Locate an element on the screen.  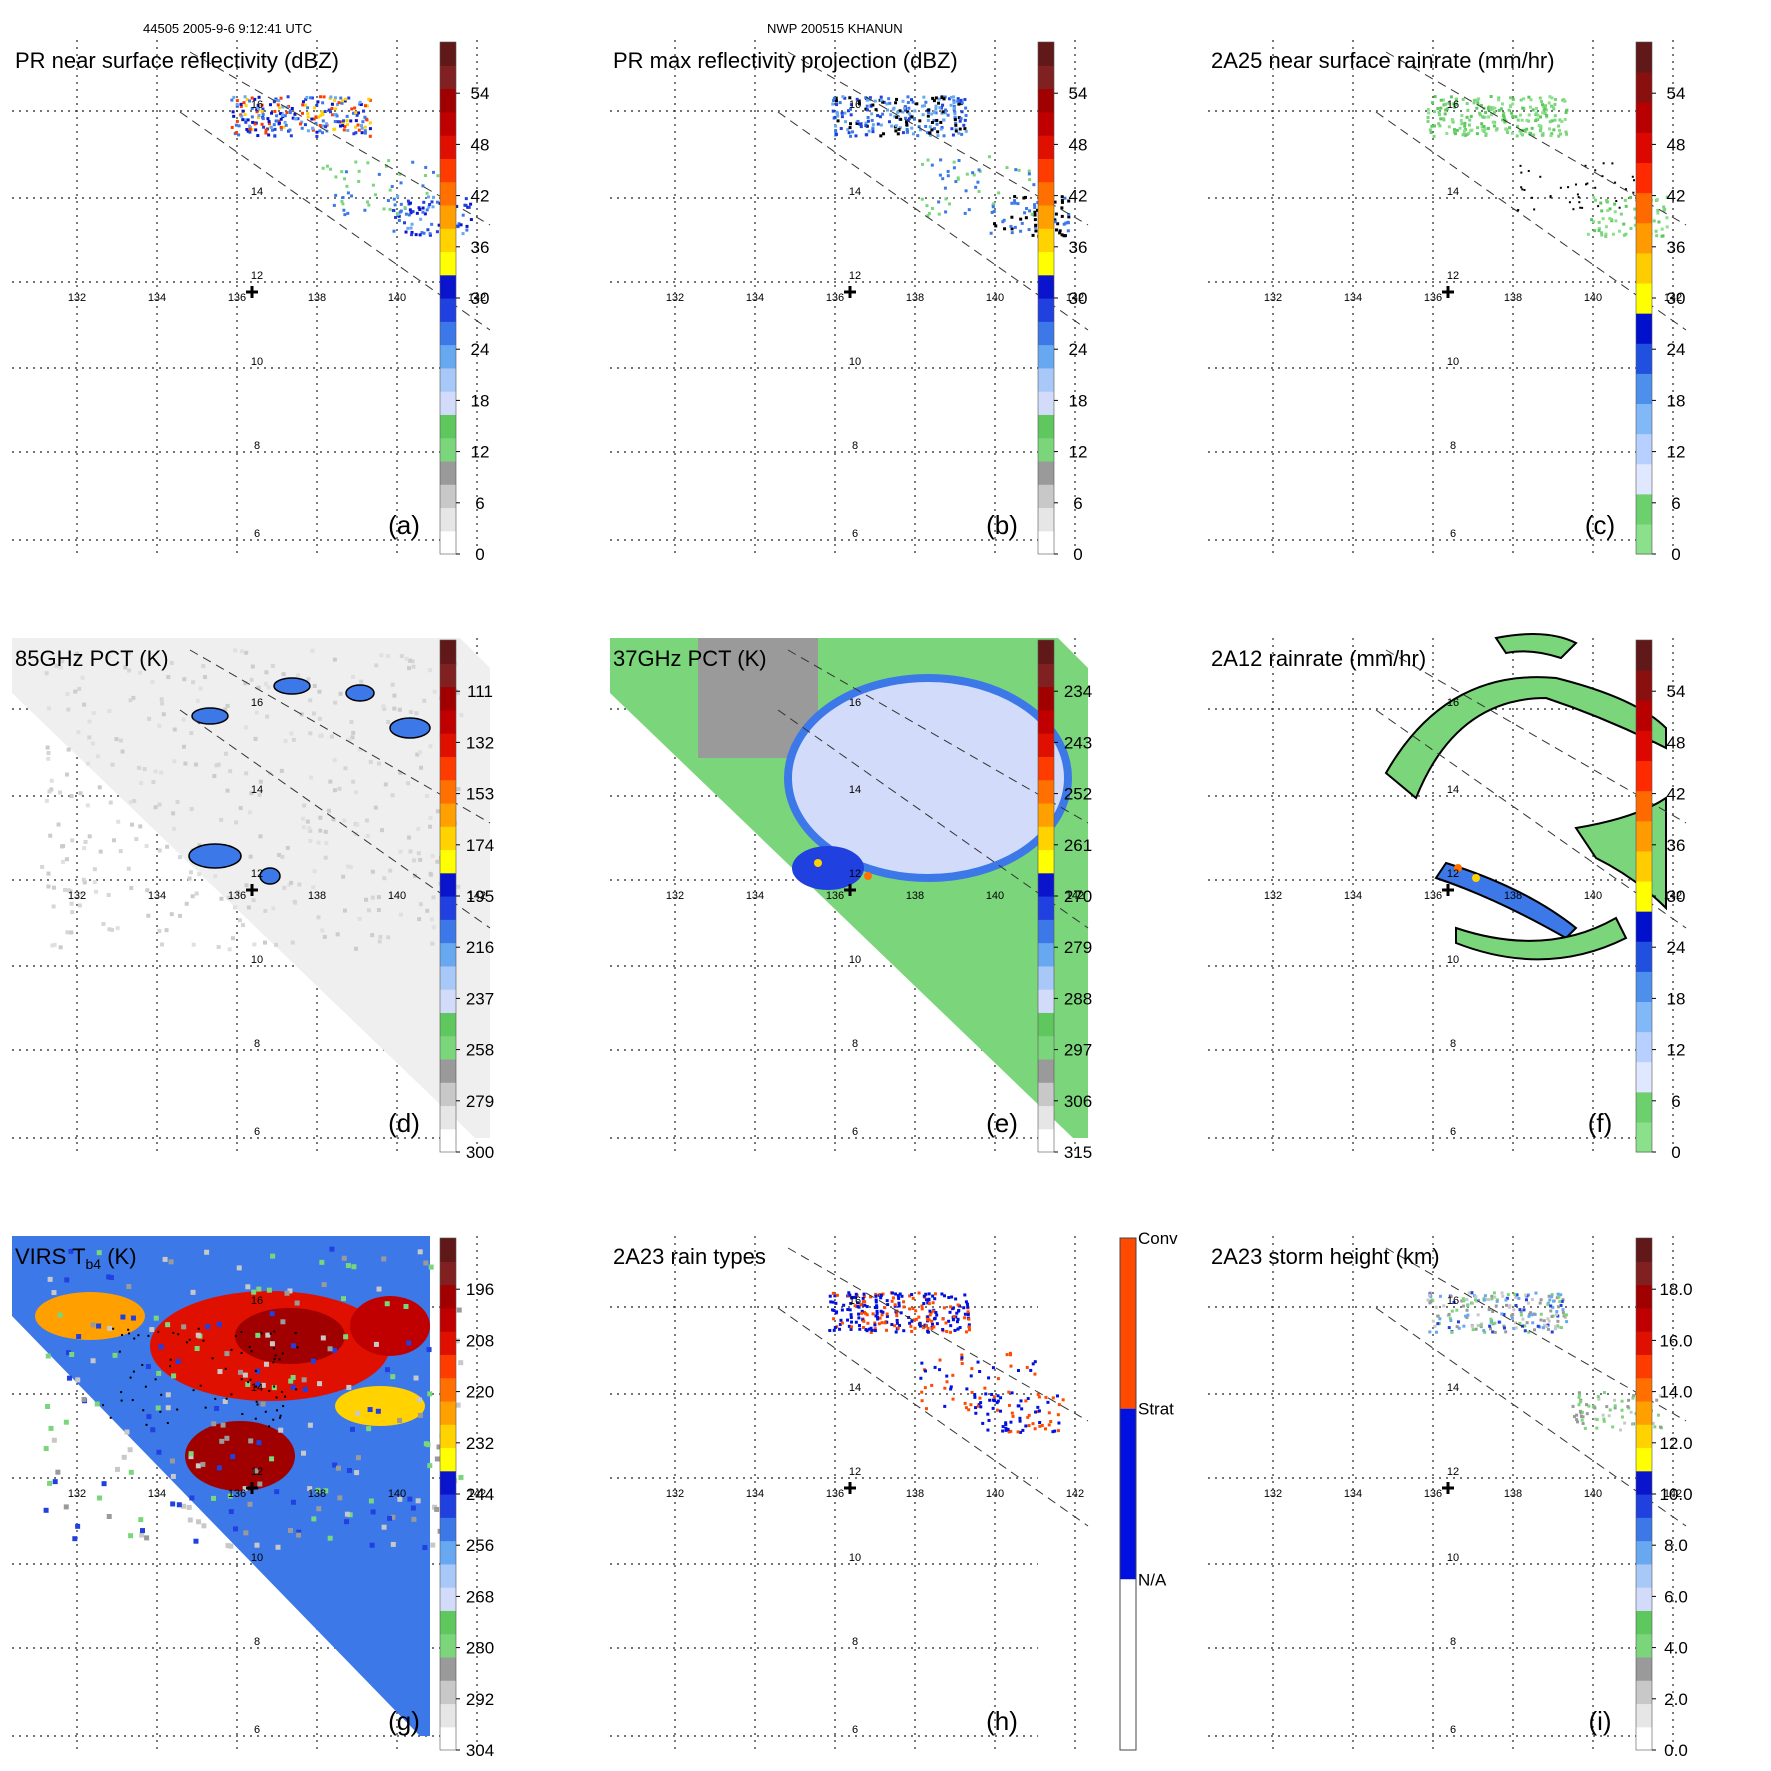
field-pr_max is located at coordinates (951, 166).